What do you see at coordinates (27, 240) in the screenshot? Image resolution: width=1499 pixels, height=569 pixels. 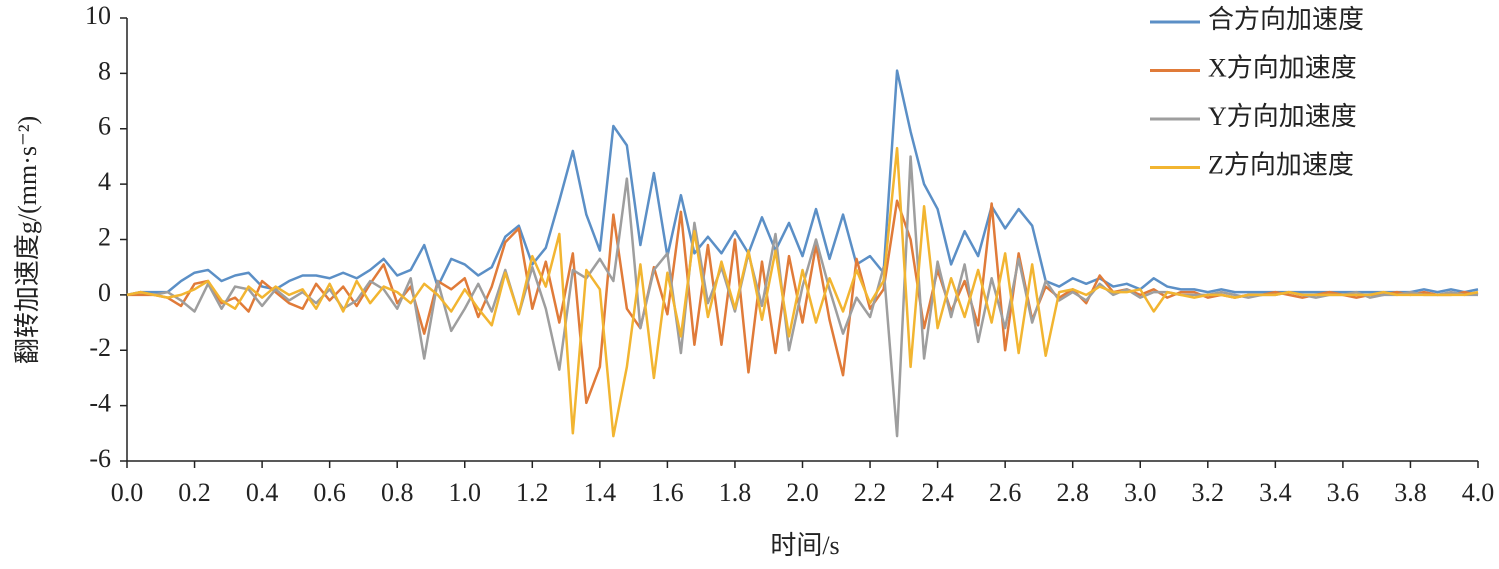 I see `y-axis-title: 翻转加速度g/(mm·s⁻²)` at bounding box center [27, 240].